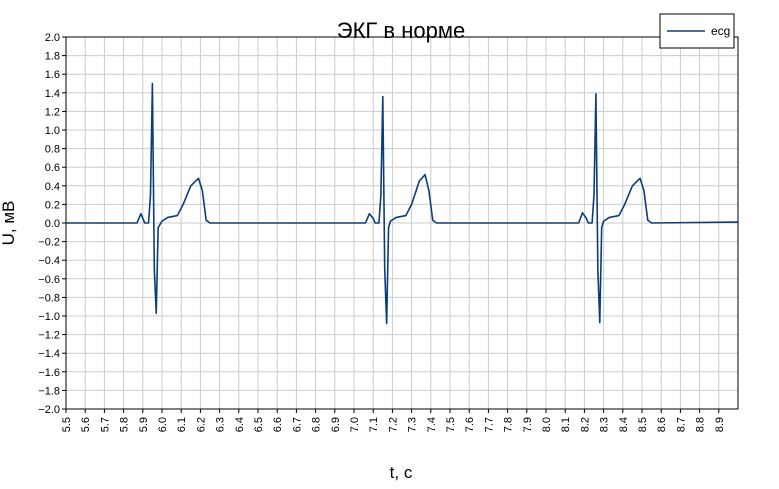 This screenshot has height=489, width=779. I want to click on y-tick-label: −0.4, so click(49, 261).